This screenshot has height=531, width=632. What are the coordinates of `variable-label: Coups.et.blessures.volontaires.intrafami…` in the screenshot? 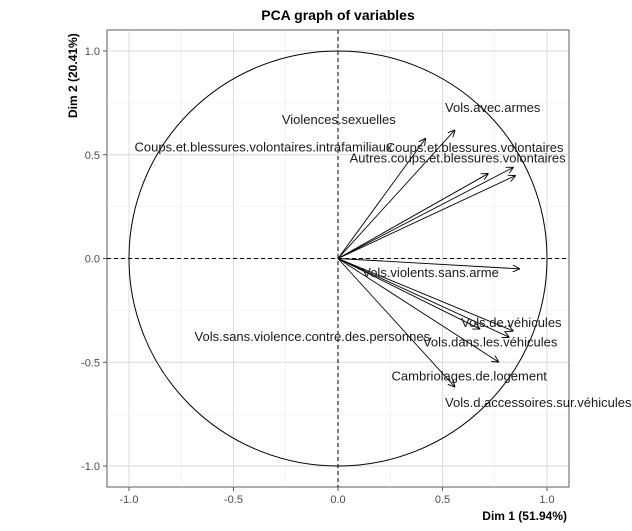 It's located at (264, 146).